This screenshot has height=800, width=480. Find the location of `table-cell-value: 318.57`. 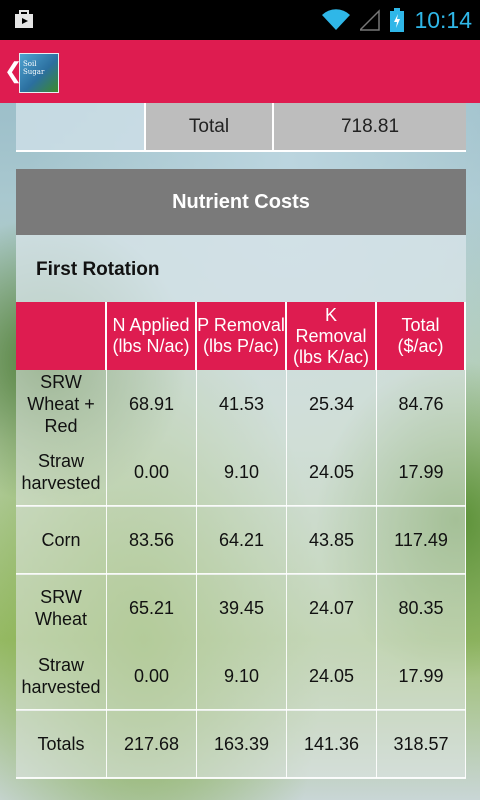

table-cell-value: 318.57 is located at coordinates (421, 744).